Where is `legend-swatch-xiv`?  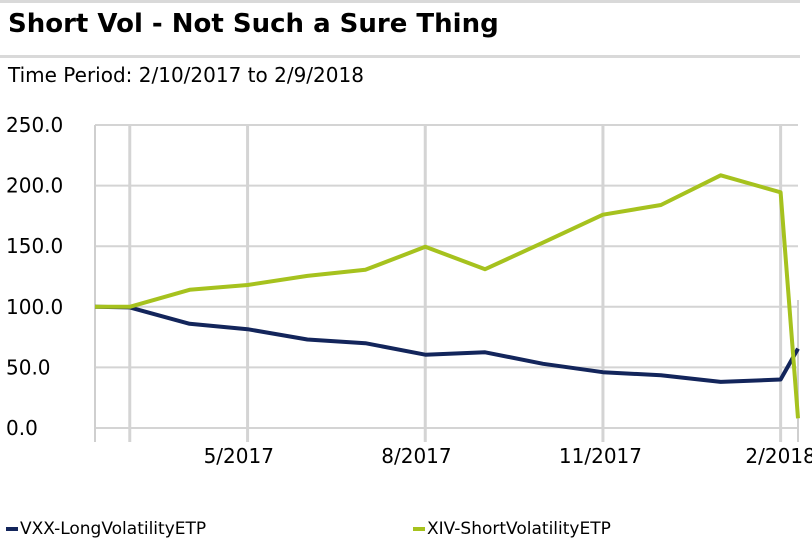
legend-swatch-xiv is located at coordinates (419, 529).